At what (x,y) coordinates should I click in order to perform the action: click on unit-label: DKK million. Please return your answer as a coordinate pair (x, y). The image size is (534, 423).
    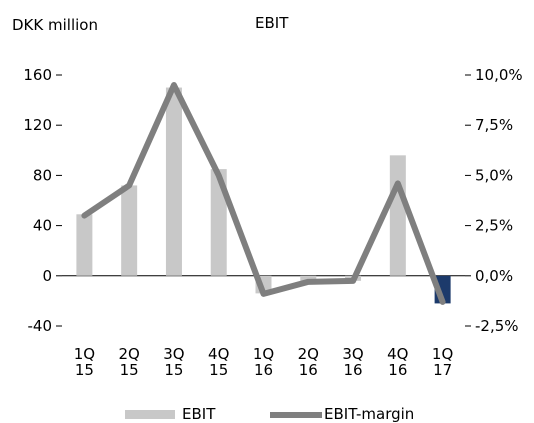
    Looking at the image, I should click on (55, 25).